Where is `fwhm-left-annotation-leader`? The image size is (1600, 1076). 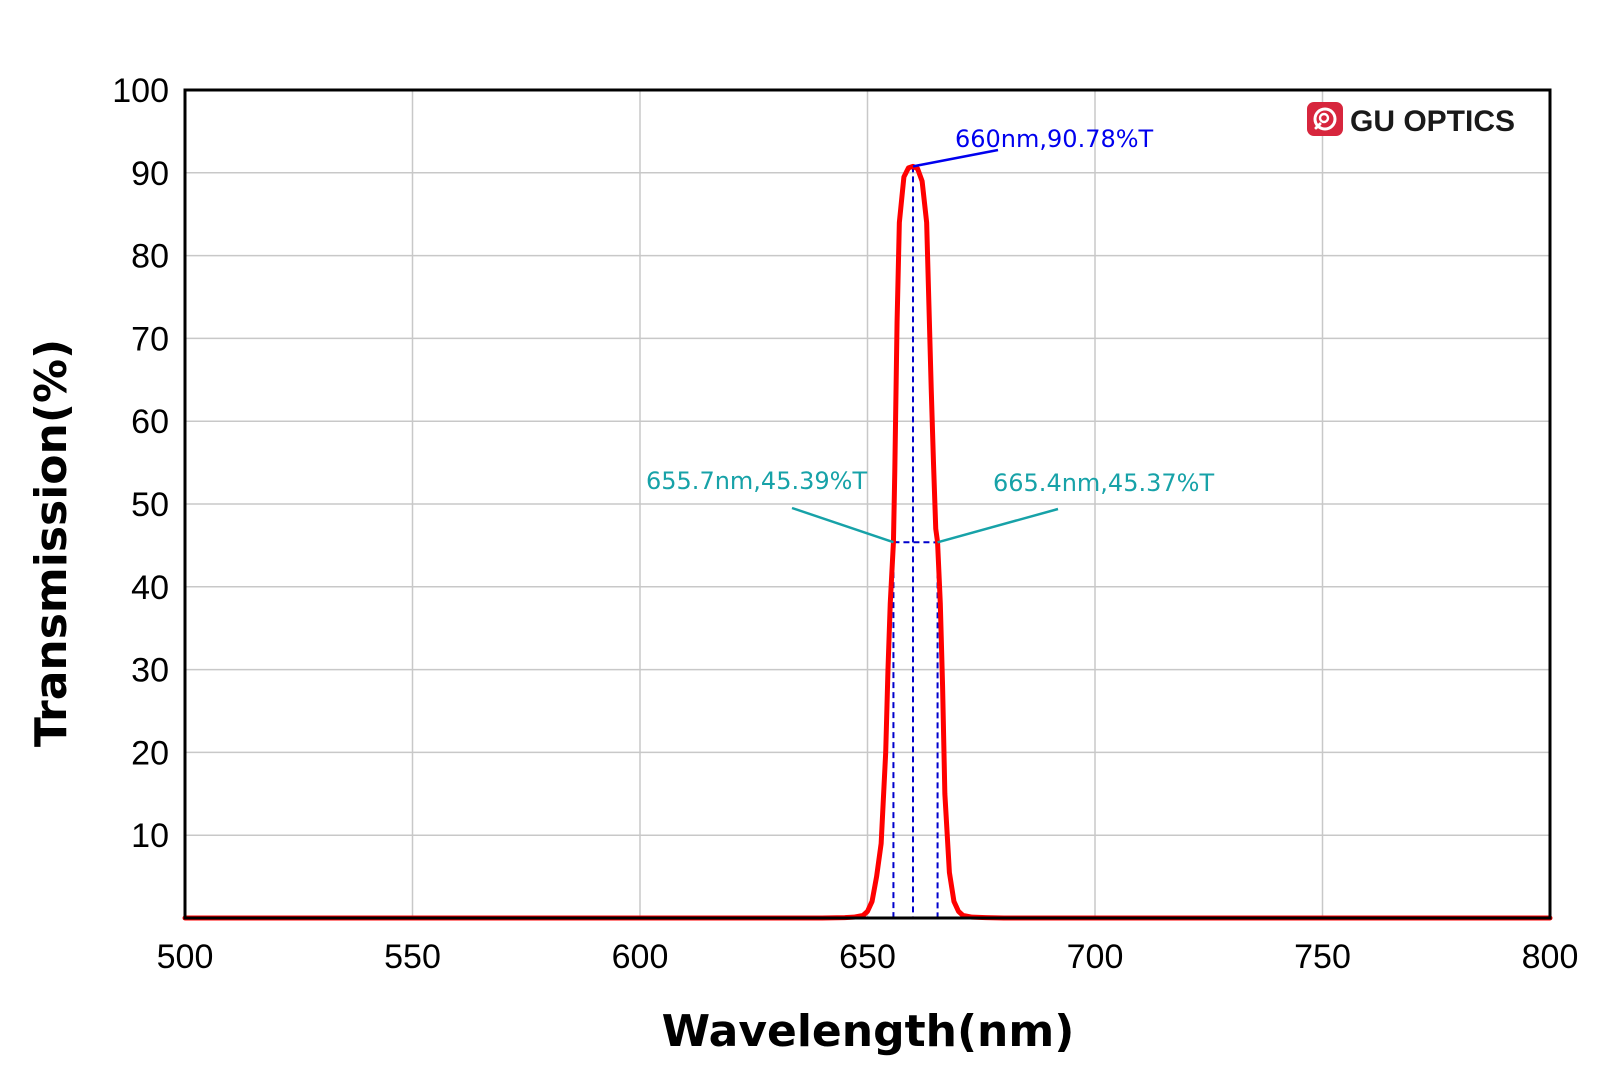 fwhm-left-annotation-leader is located at coordinates (842, 525).